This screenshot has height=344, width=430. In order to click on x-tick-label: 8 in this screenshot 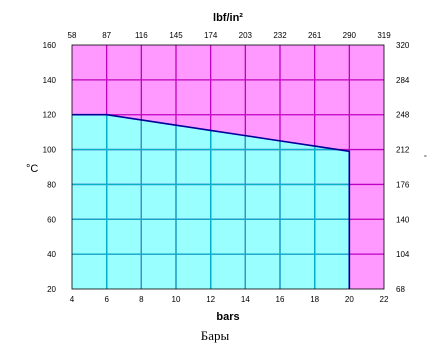, I will do `click(141, 299)`.